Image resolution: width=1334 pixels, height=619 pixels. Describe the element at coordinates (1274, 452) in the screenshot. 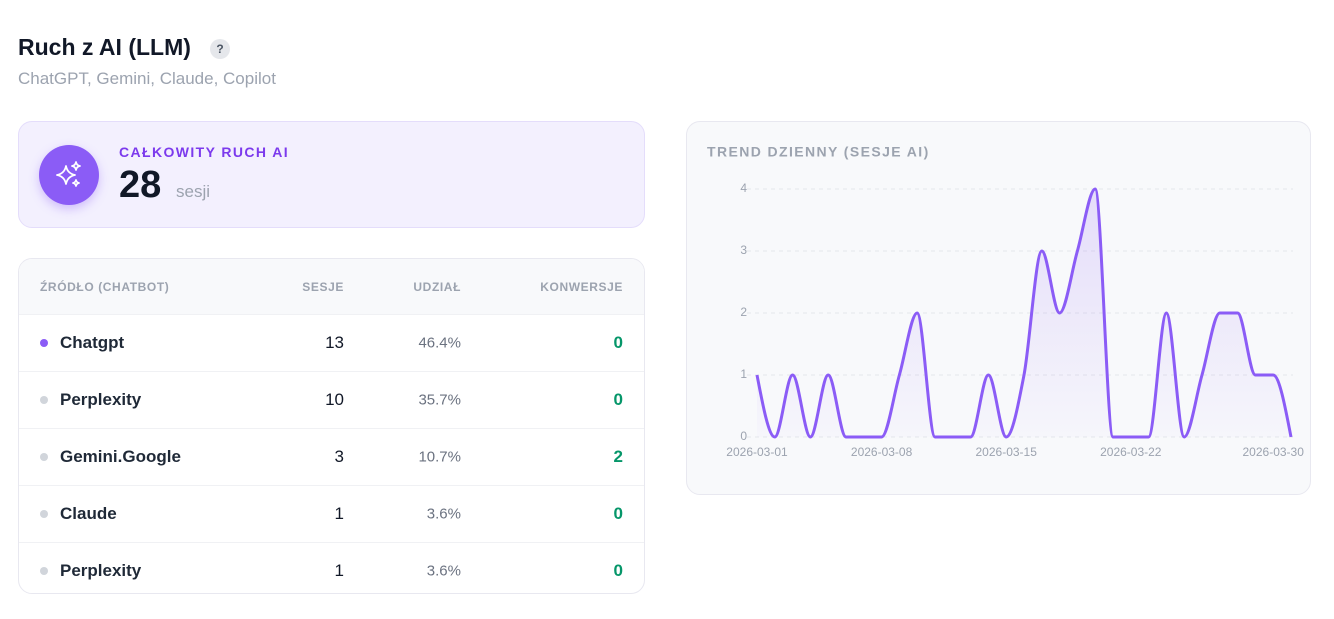

I see `x-tick-label: 2026-03-30` at that location.